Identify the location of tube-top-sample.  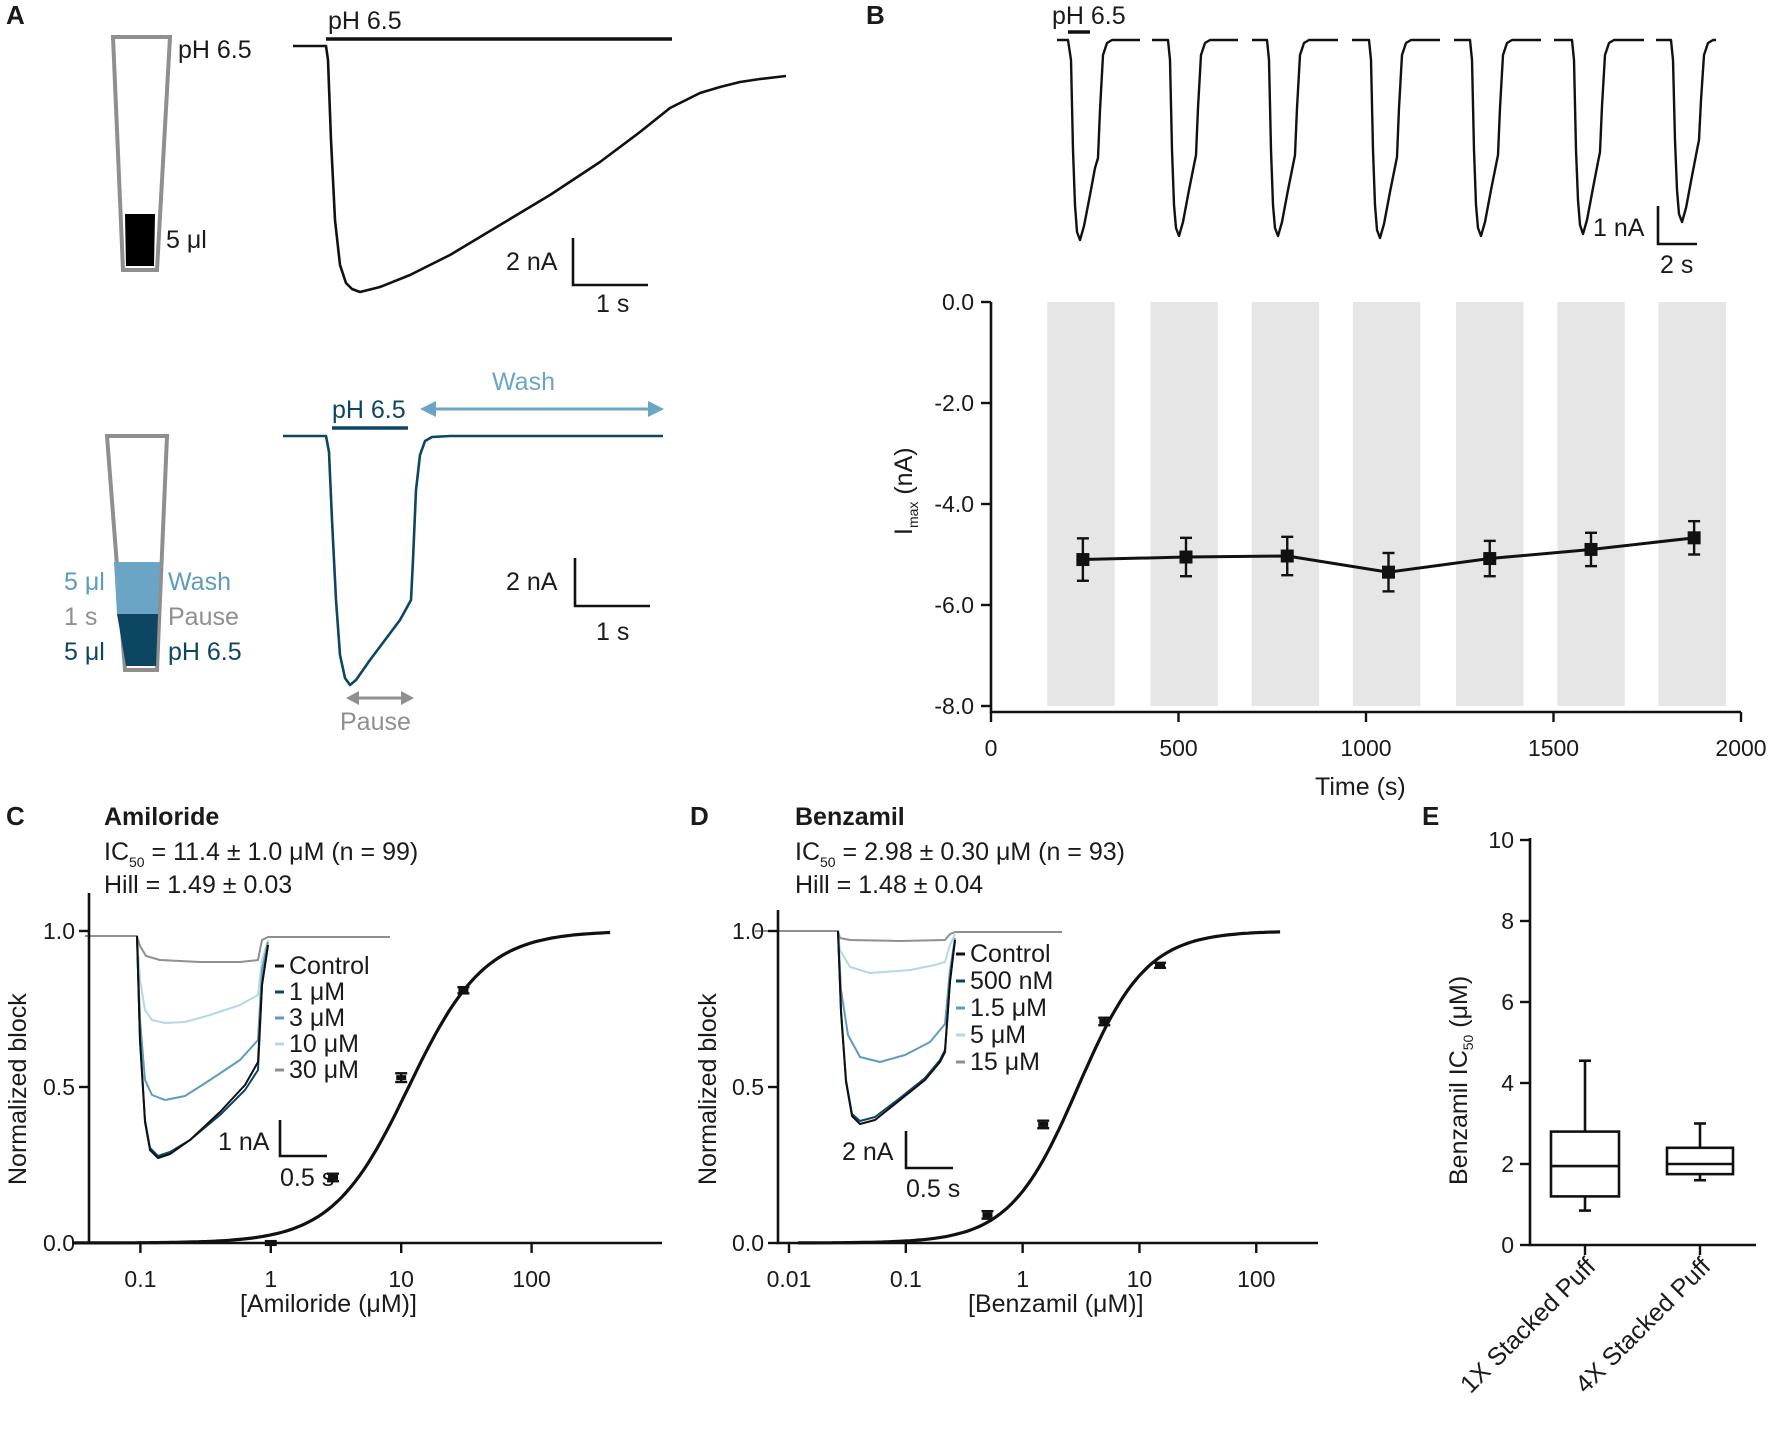
(140, 240).